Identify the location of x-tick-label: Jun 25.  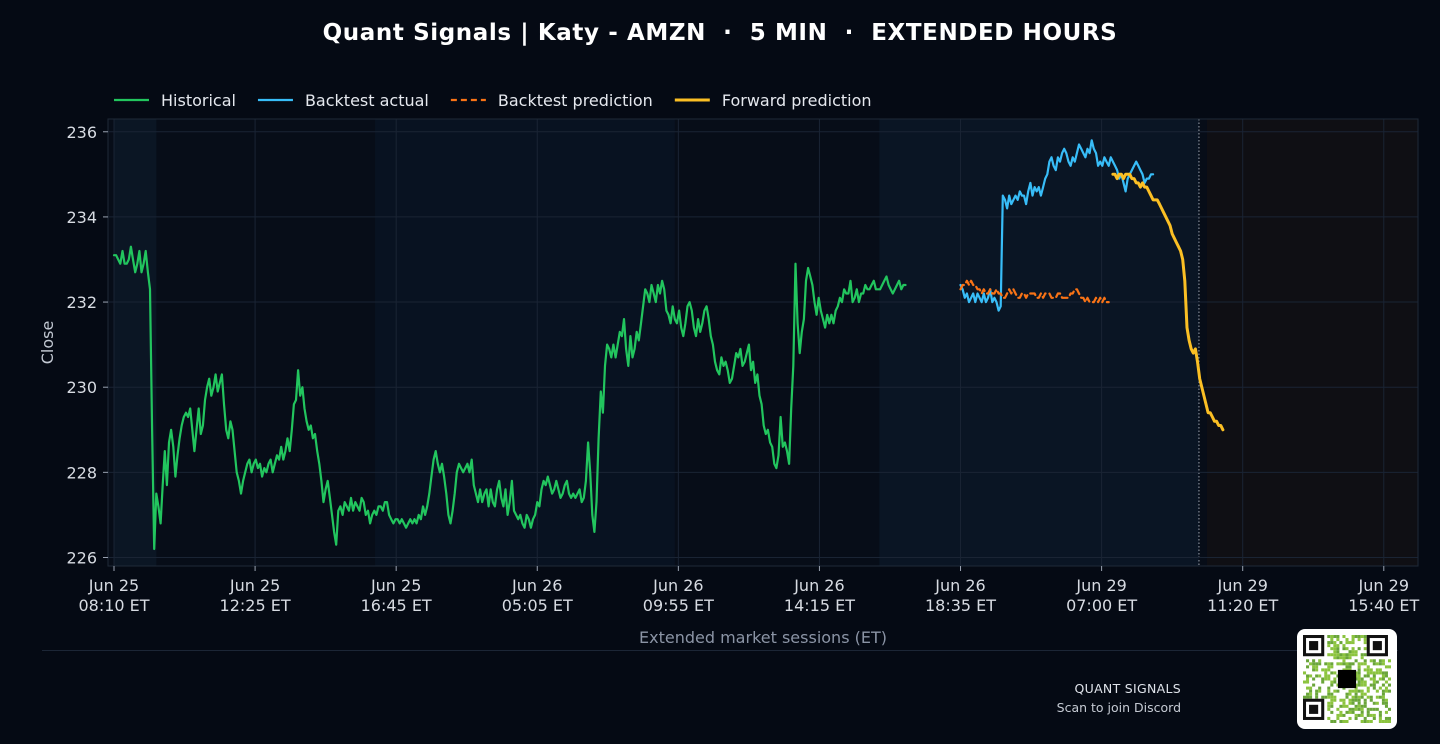
(395, 585).